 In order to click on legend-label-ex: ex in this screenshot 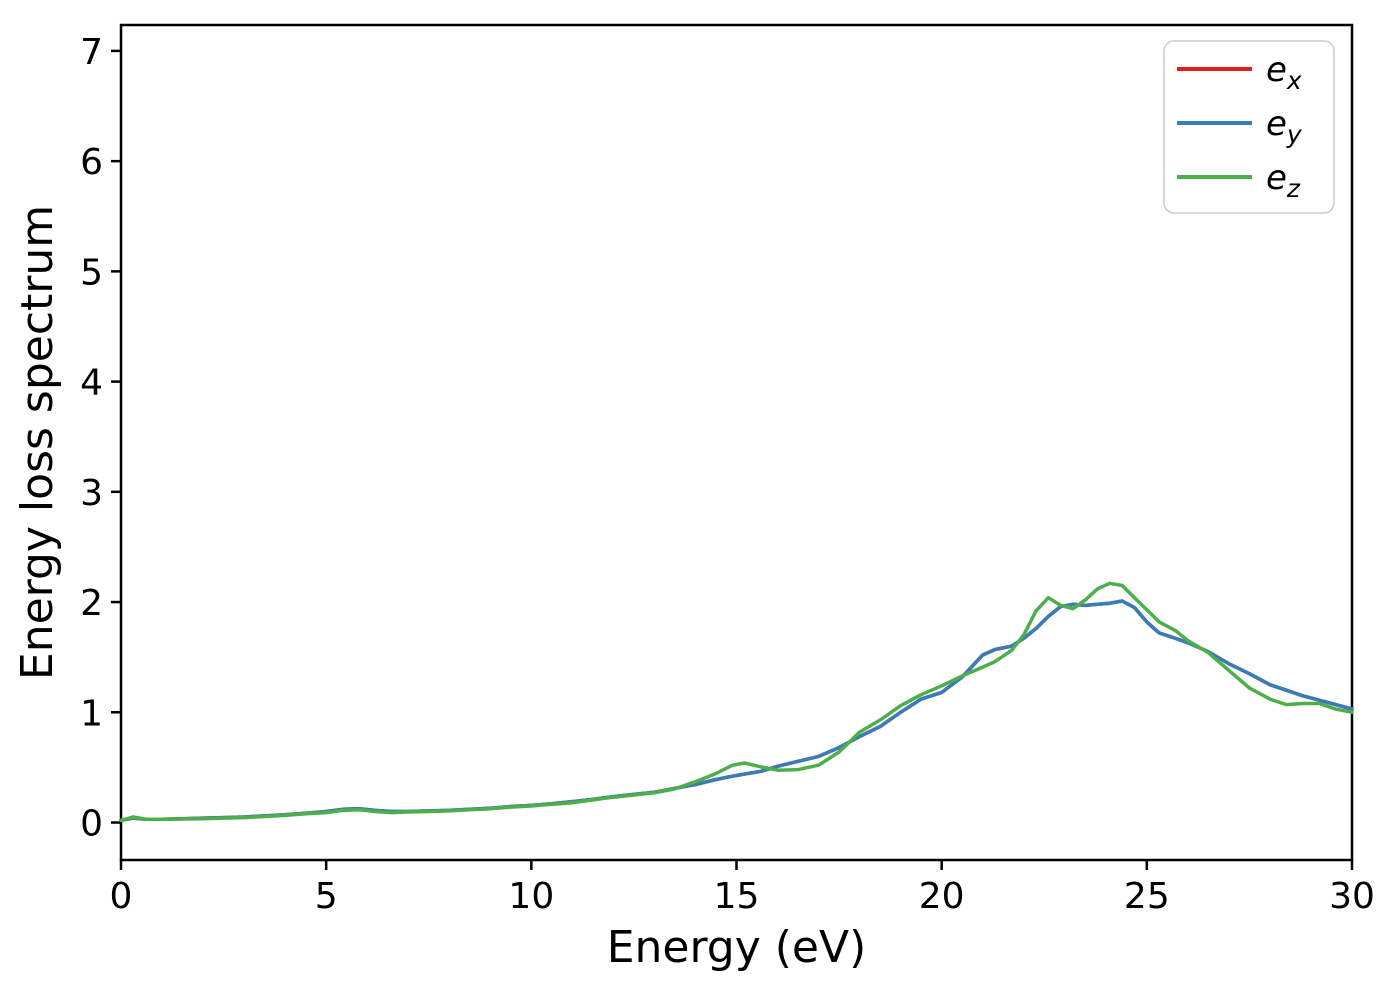, I will do `click(1284, 72)`.